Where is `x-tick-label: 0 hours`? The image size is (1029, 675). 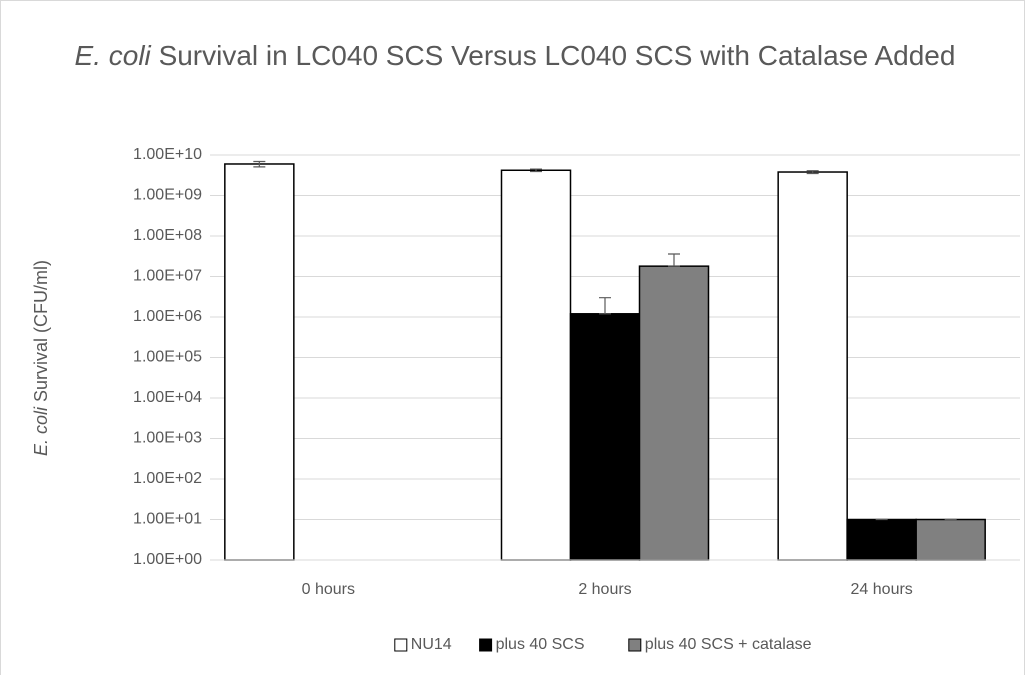
x-tick-label: 0 hours is located at coordinates (328, 589).